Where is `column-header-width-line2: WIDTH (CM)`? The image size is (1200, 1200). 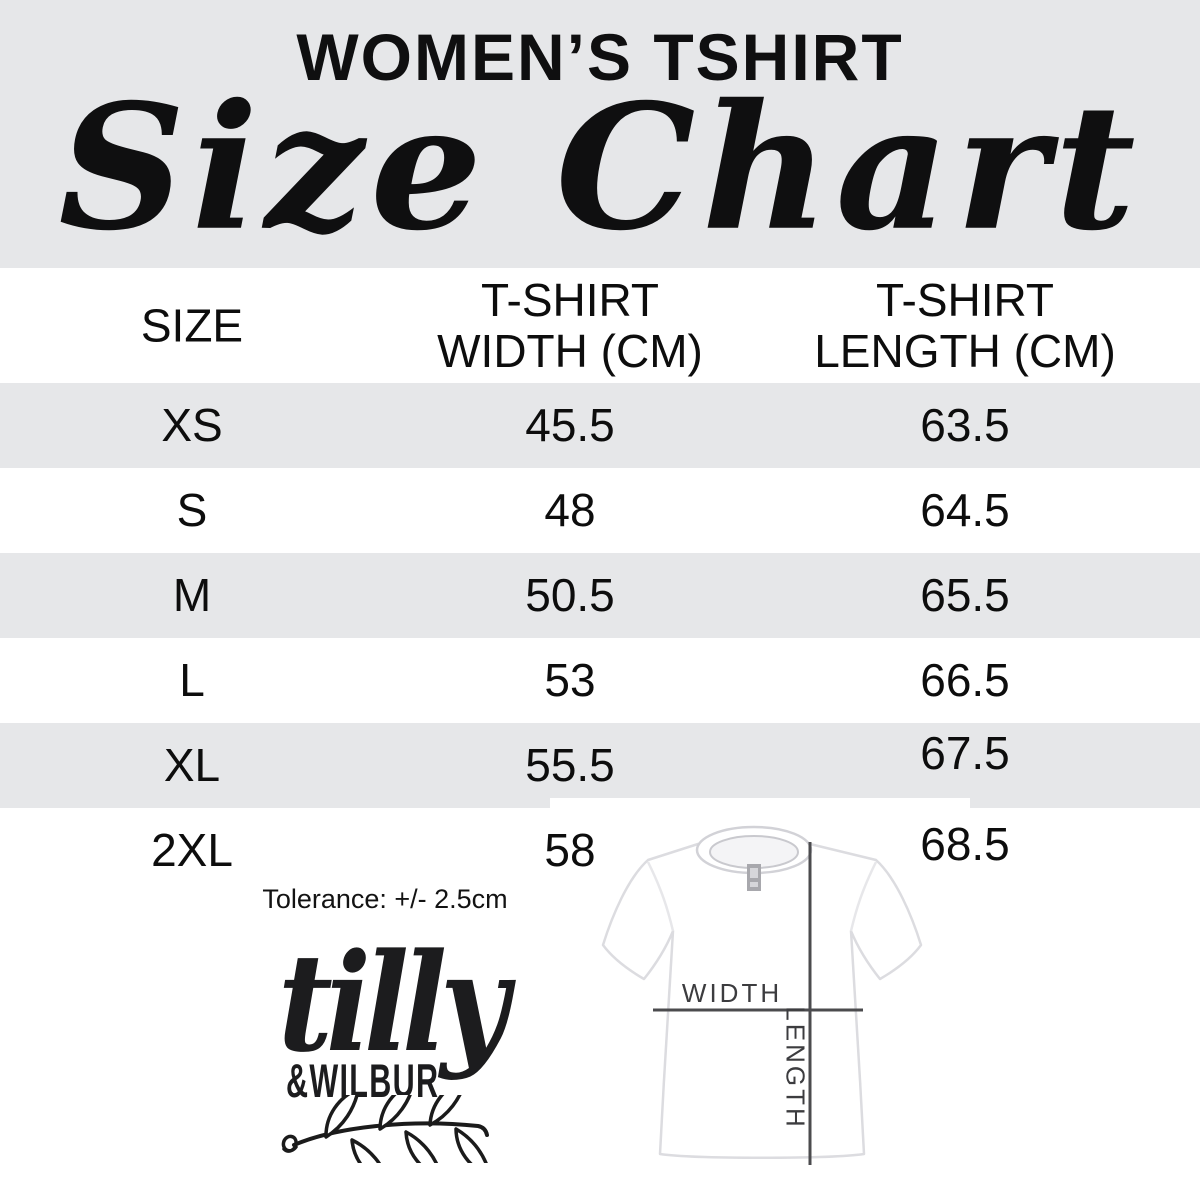 column-header-width-line2: WIDTH (CM) is located at coordinates (570, 350).